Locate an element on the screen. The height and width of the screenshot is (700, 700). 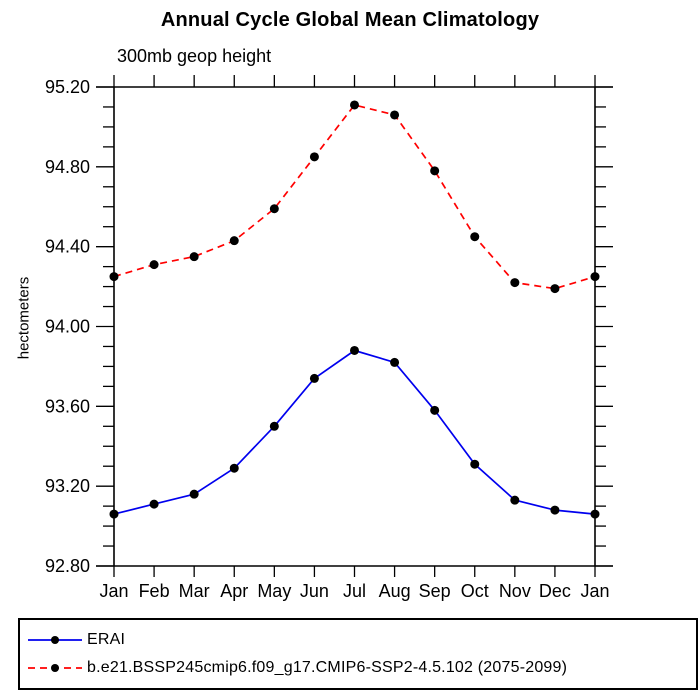
y-tick-label: 93.20 is located at coordinates (67, 486).